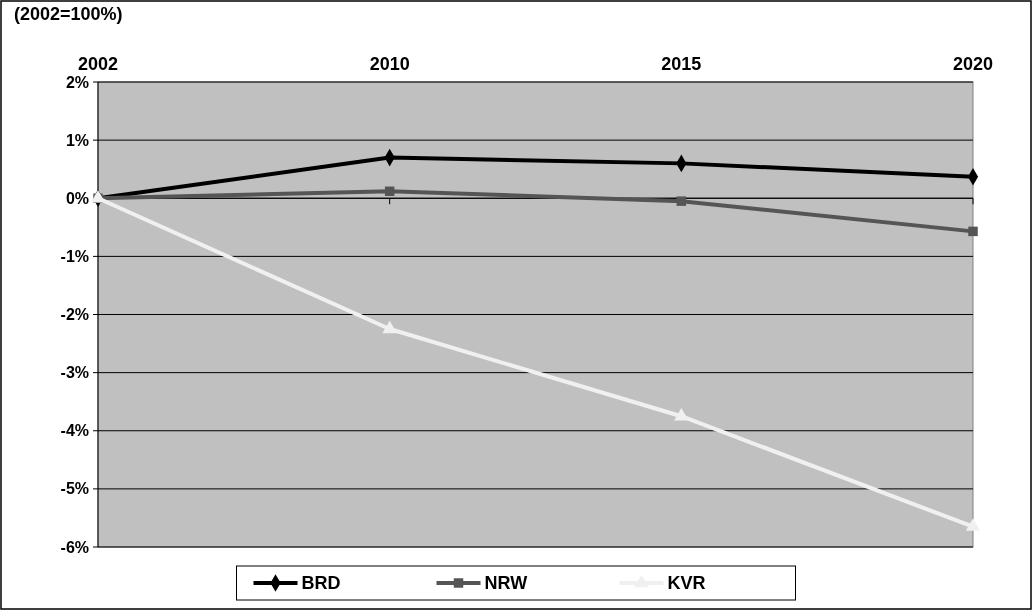 Image resolution: width=1032 pixels, height=610 pixels. Describe the element at coordinates (68, 14) in the screenshot. I see `chart-title: (2002=100%)` at that location.